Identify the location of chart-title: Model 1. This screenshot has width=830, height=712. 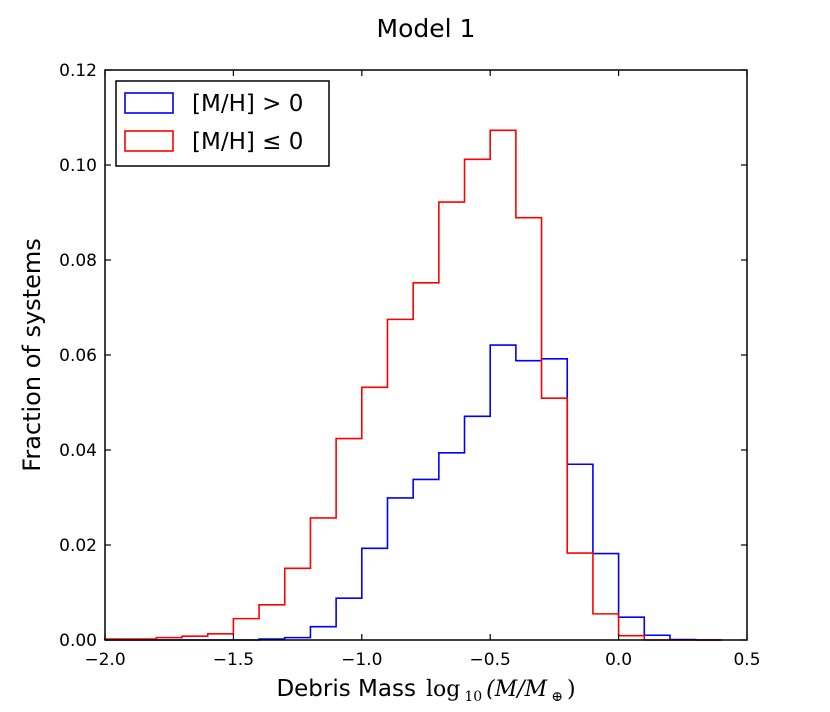
(426, 28).